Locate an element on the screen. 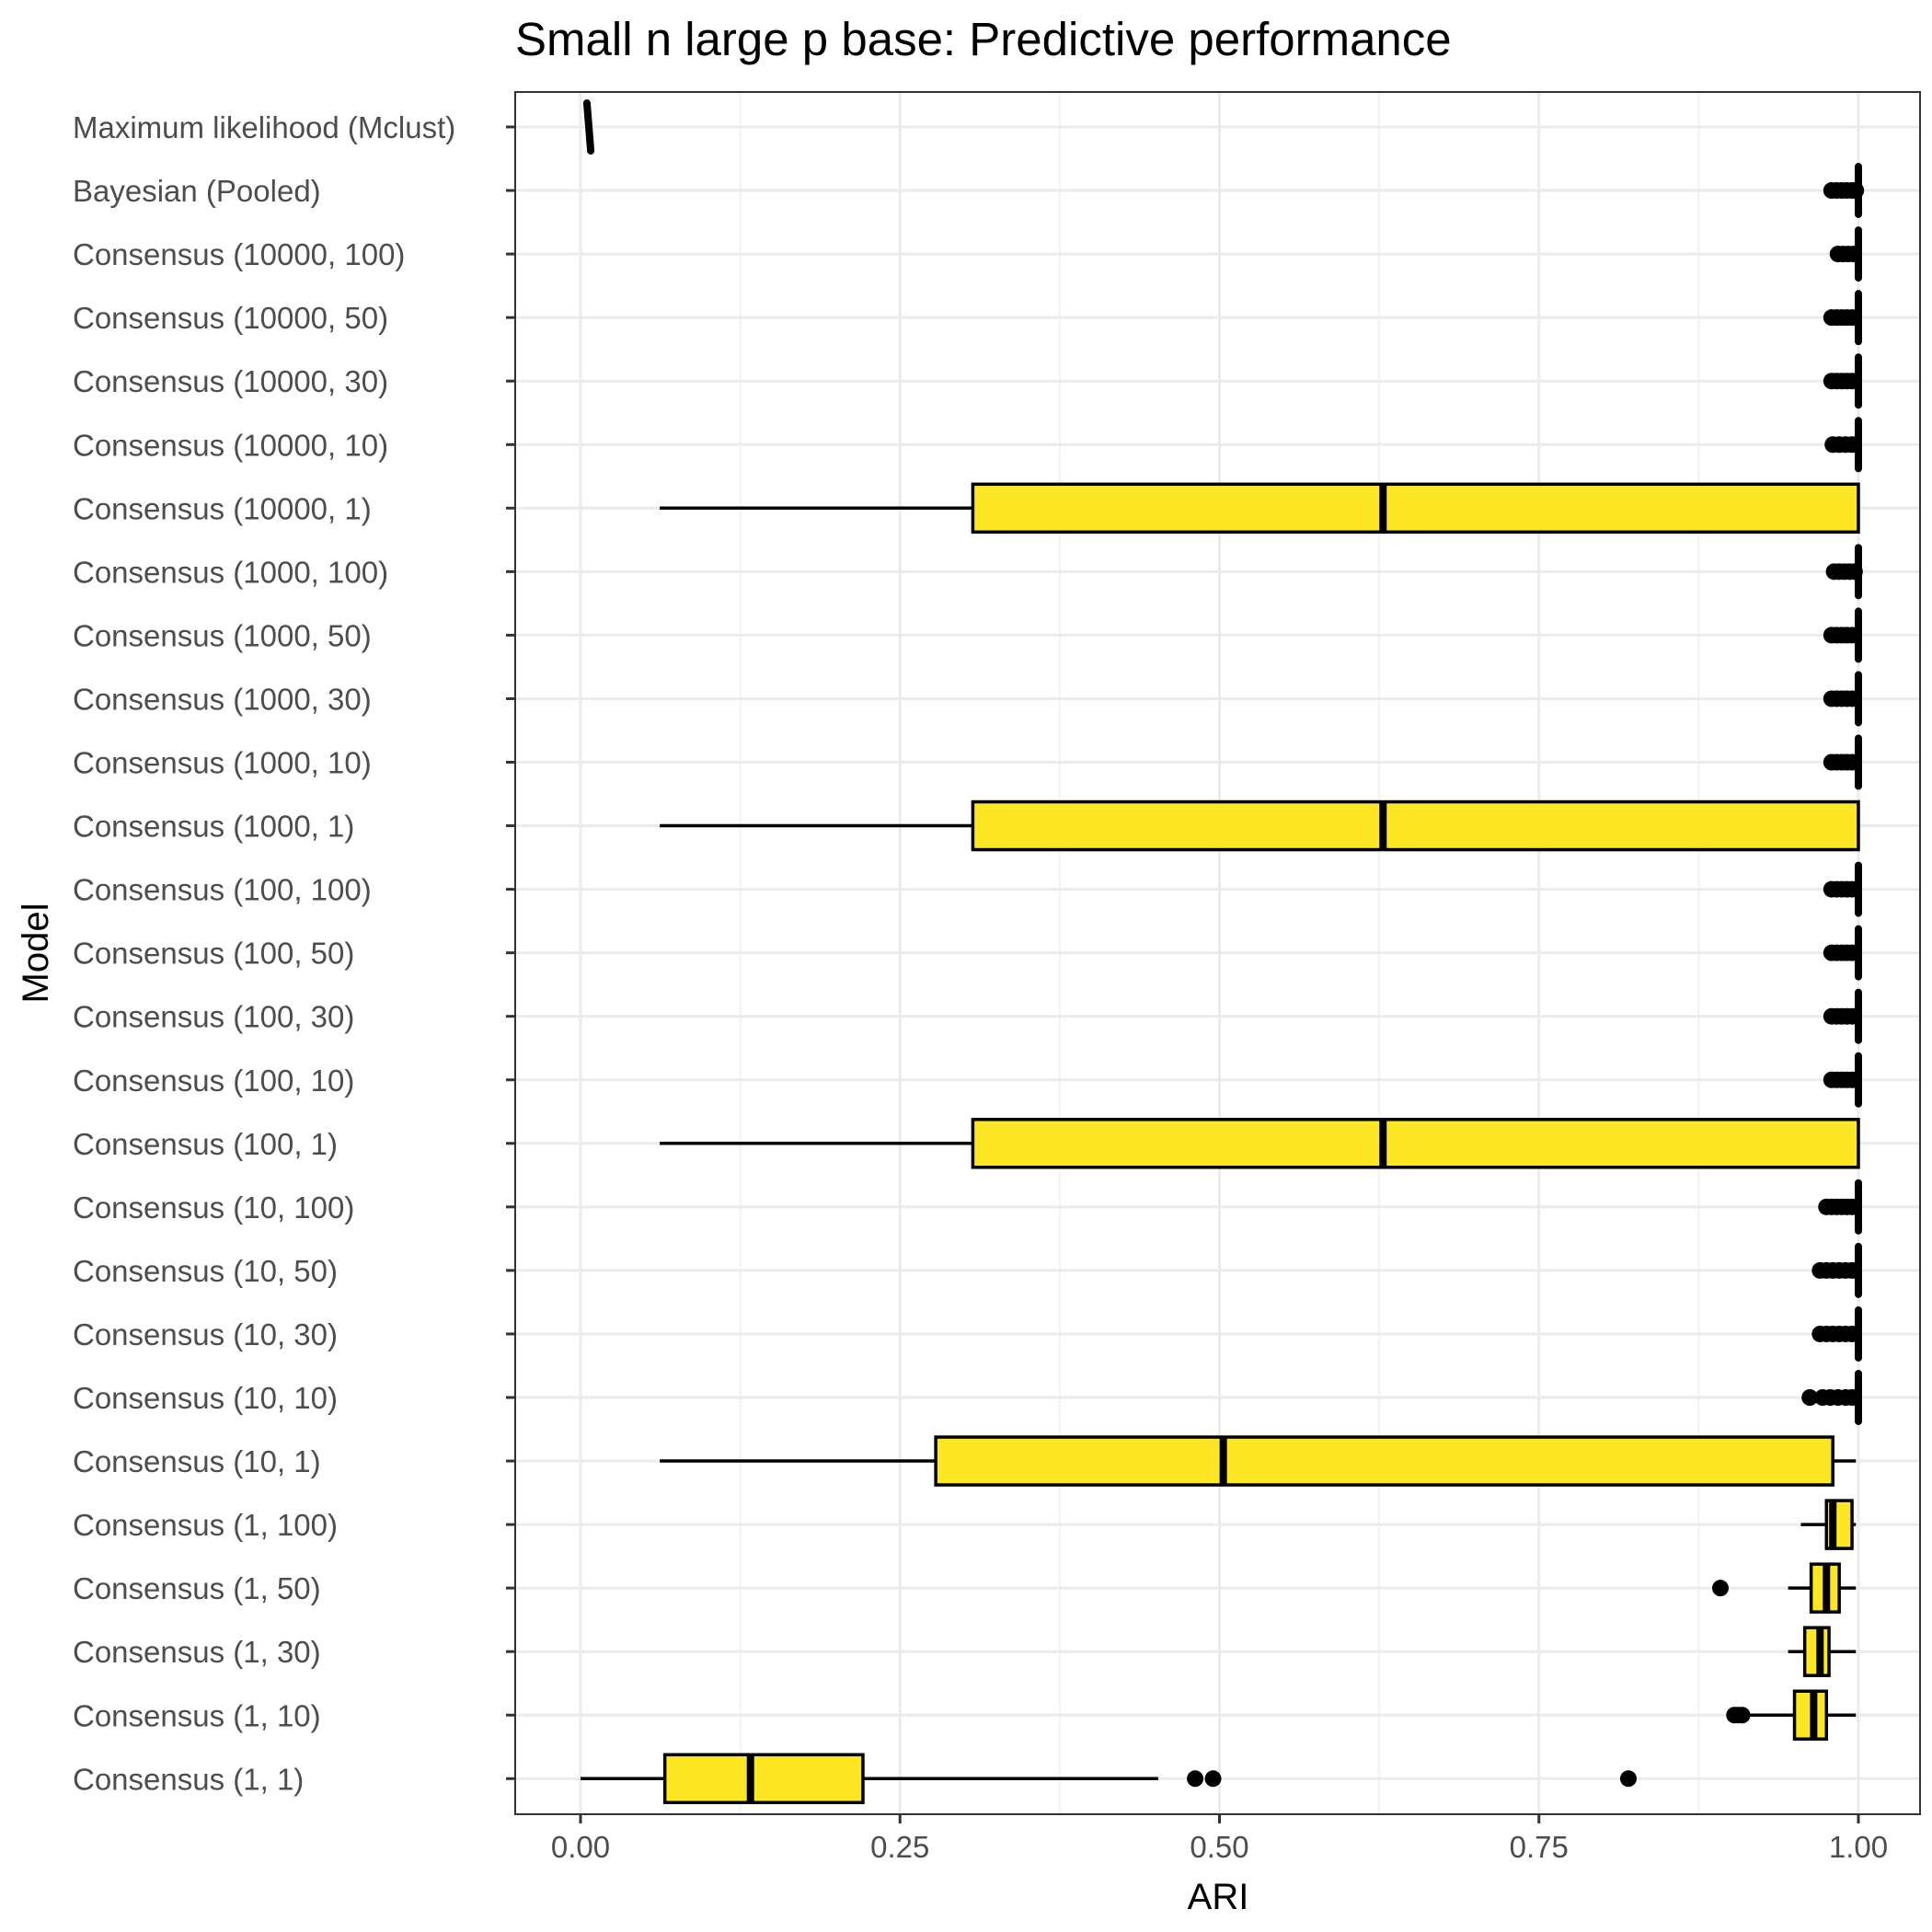 This screenshot has height=1932, width=1932. x-tick-label: 0.75 is located at coordinates (1539, 1847).